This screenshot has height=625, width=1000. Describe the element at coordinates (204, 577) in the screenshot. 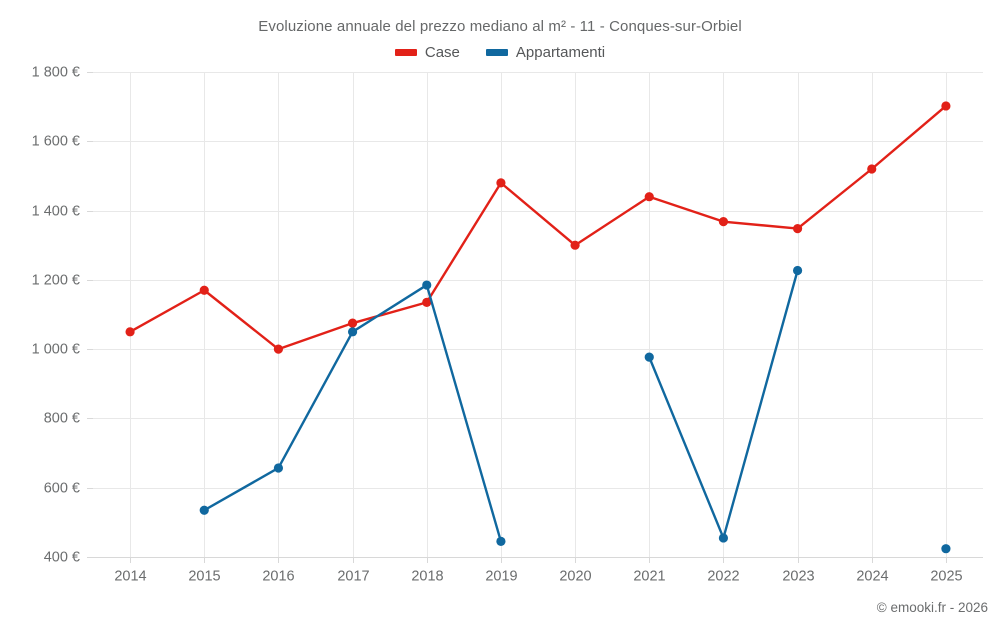

I see `x-tick-label: 2015` at that location.